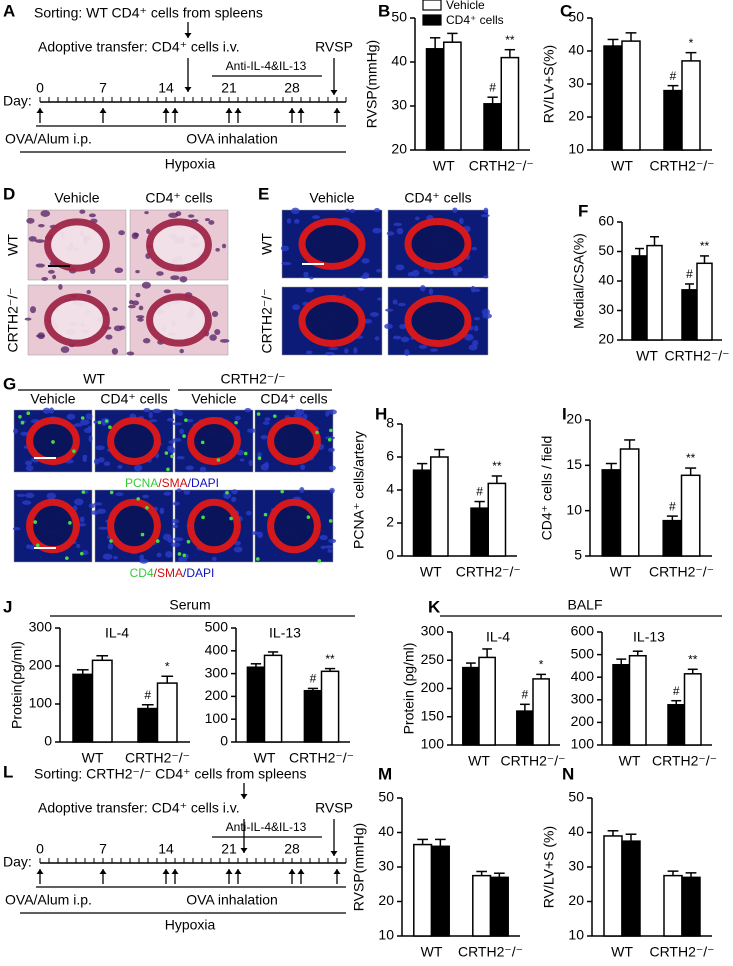 This screenshot has height=966, width=733. Describe the element at coordinates (133, 399) in the screenshot. I see `column-label: CD4⁺ cells` at that location.